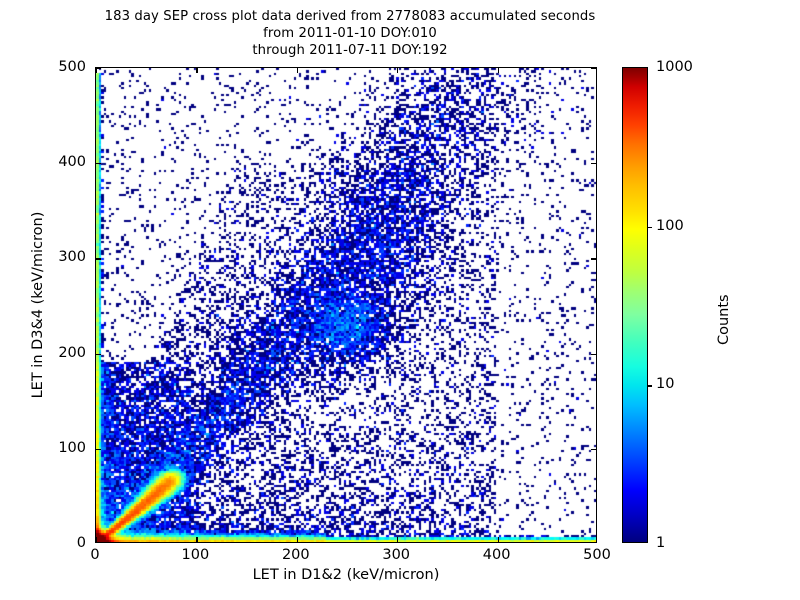 This screenshot has width=800, height=600. Describe the element at coordinates (350, 50) in the screenshot. I see `title-line-3: through 2011-07-11 DOY:192` at that location.